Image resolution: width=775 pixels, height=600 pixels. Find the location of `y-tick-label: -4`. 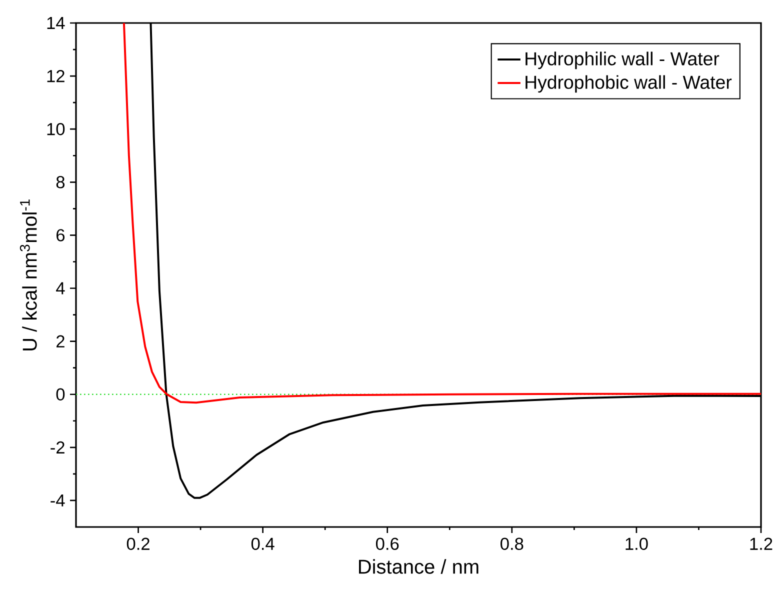

y-tick-label: -4 is located at coordinates (57, 500).